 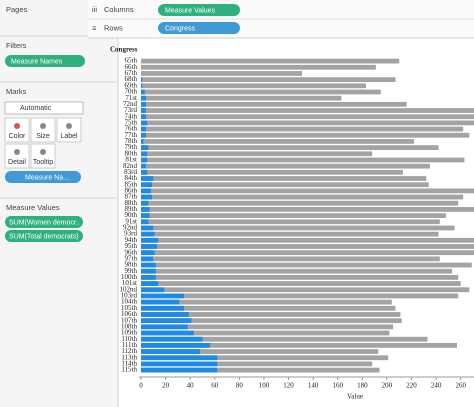 I want to click on mark-button-label: Label, so click(x=69, y=136).